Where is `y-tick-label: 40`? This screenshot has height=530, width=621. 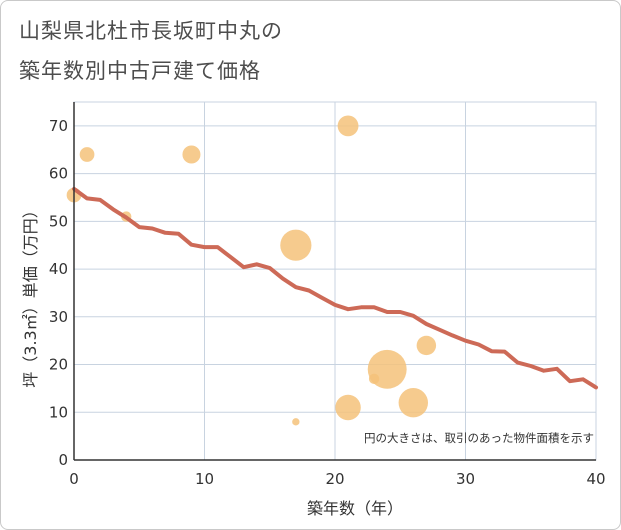
y-tick-label: 40 is located at coordinates (58, 269).